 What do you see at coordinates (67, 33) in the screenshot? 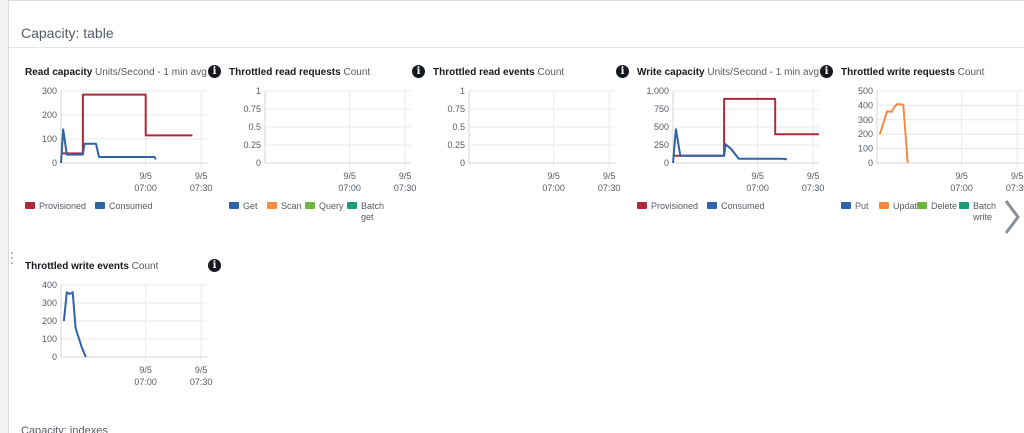
I see `section-title: Capacity: table` at bounding box center [67, 33].